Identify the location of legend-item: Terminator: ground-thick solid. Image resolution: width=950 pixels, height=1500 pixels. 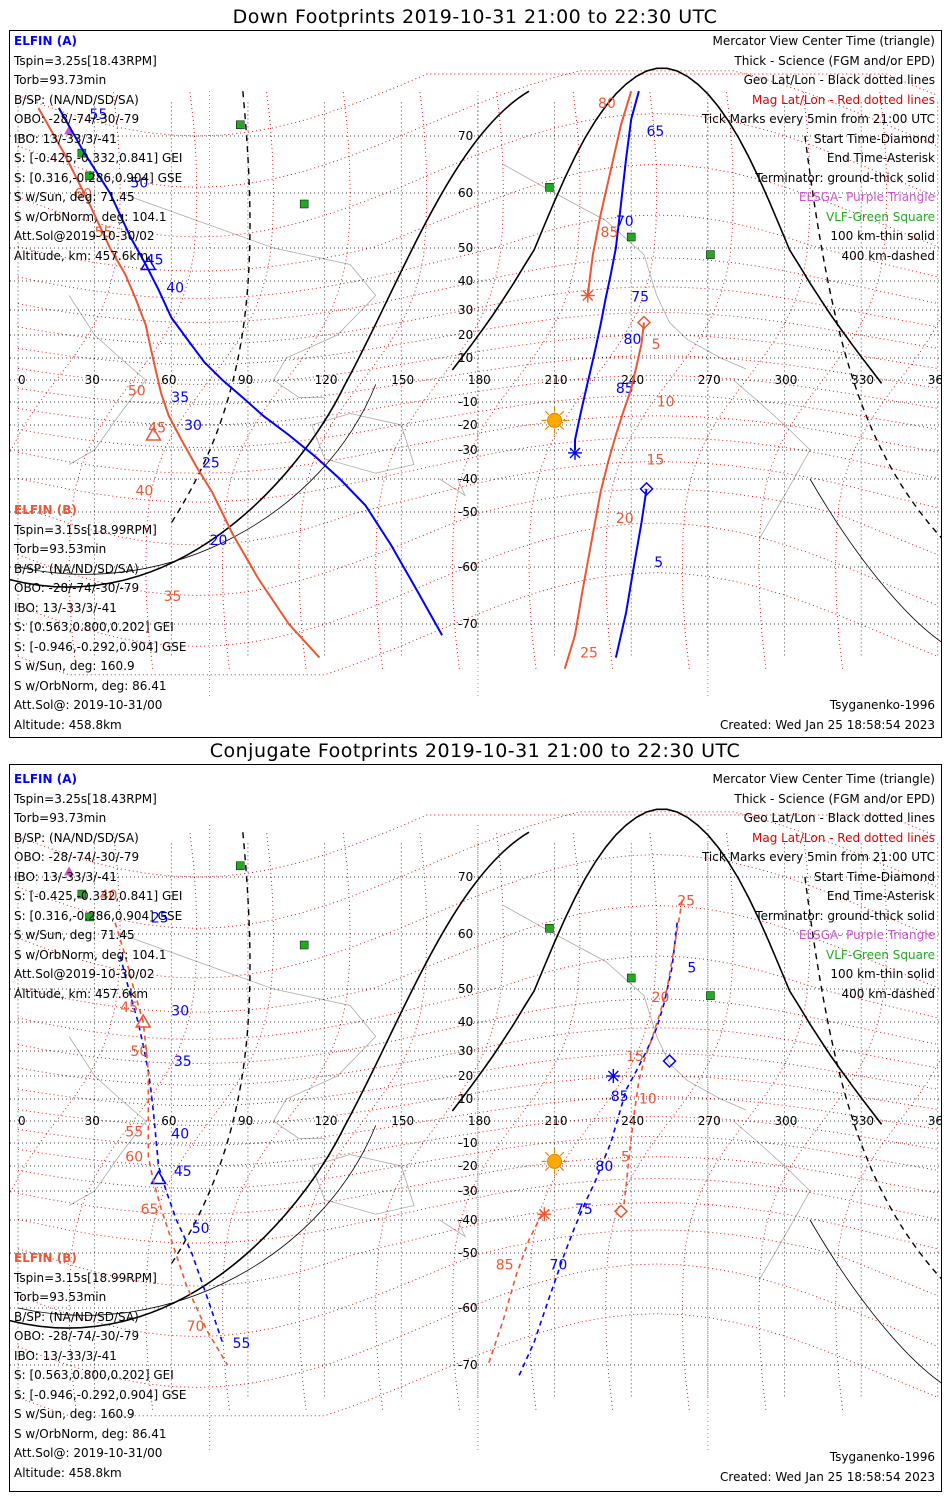
(845, 915).